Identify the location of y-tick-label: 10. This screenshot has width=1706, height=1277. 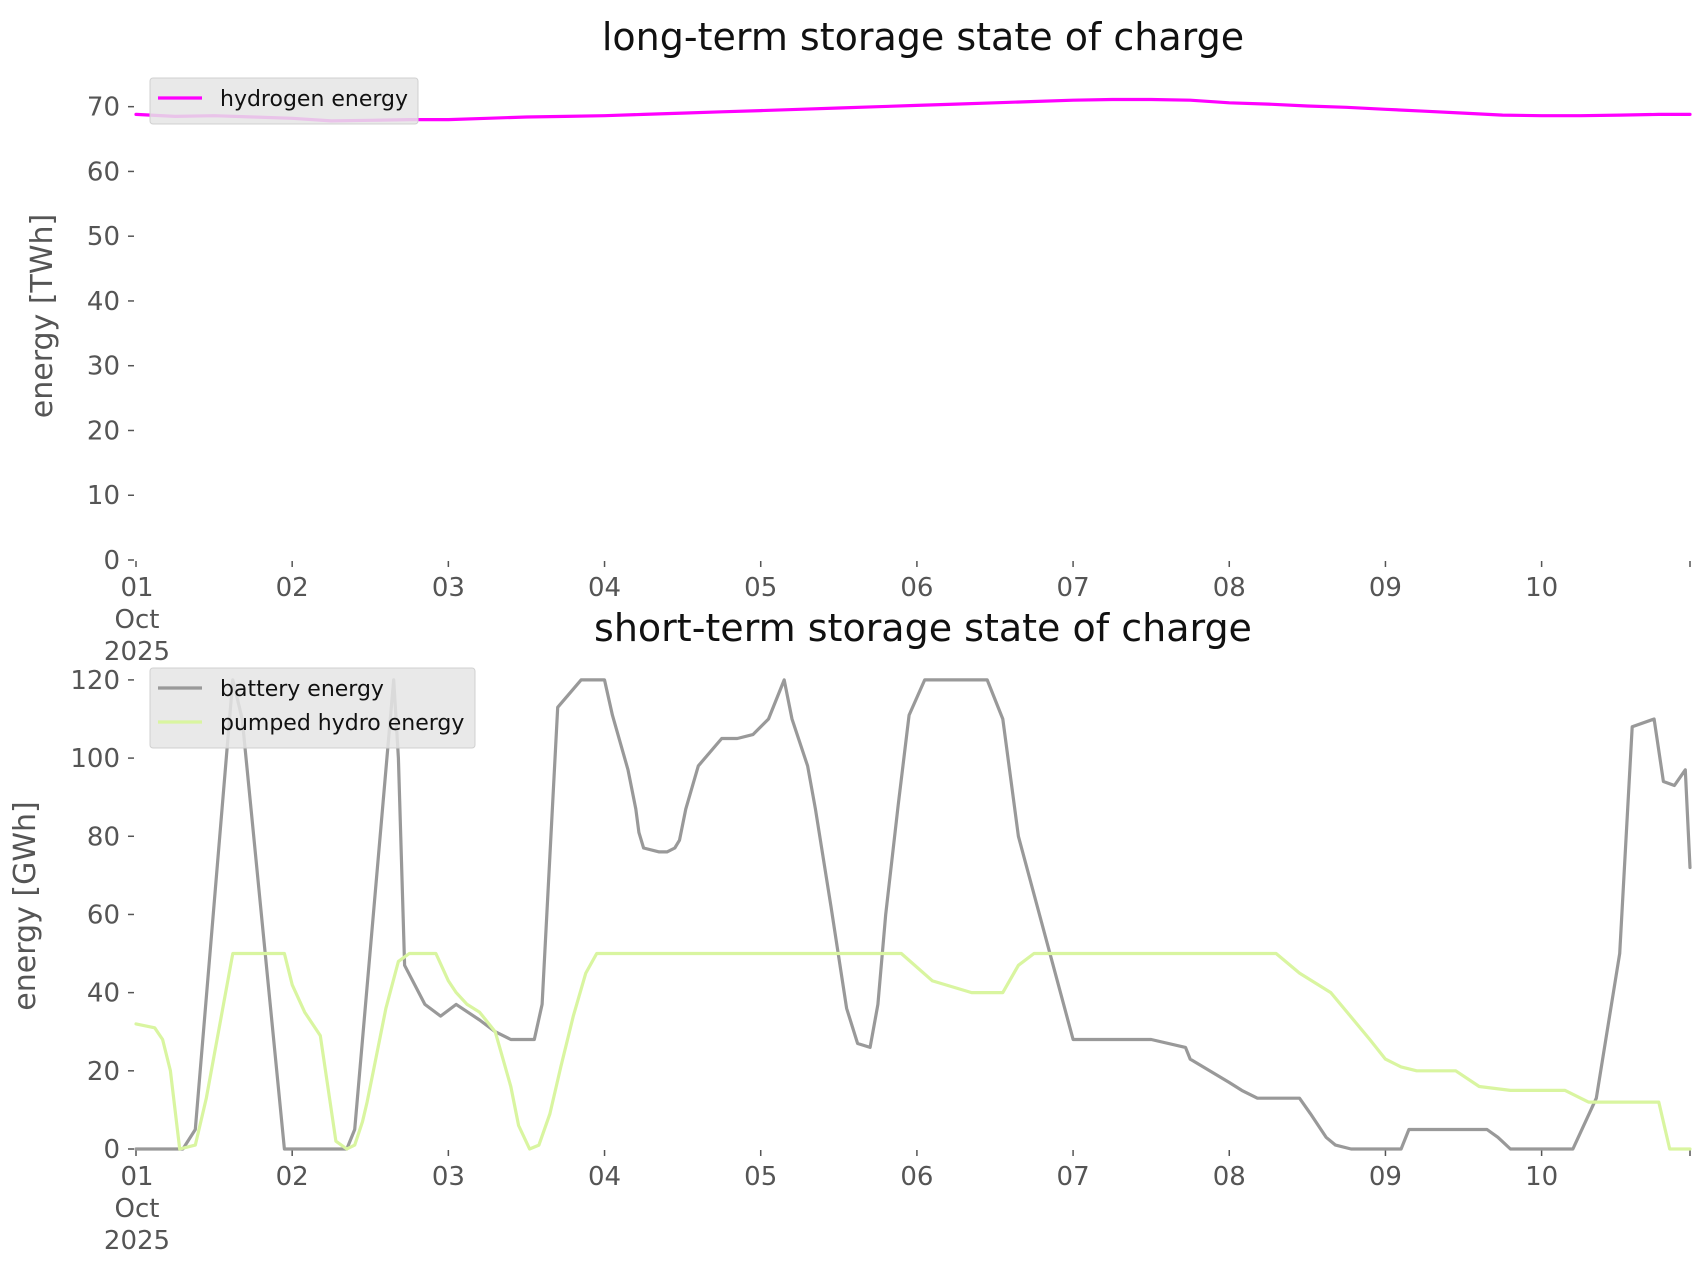
(103, 496).